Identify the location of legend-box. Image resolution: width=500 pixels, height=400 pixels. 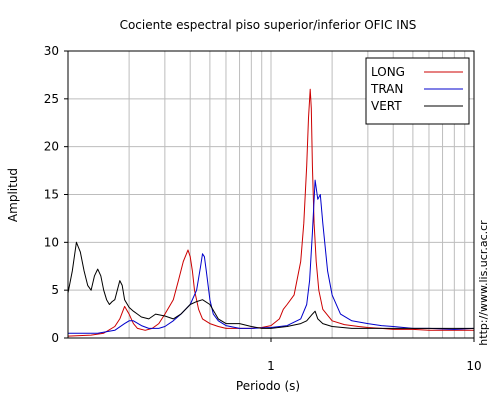
(417, 91).